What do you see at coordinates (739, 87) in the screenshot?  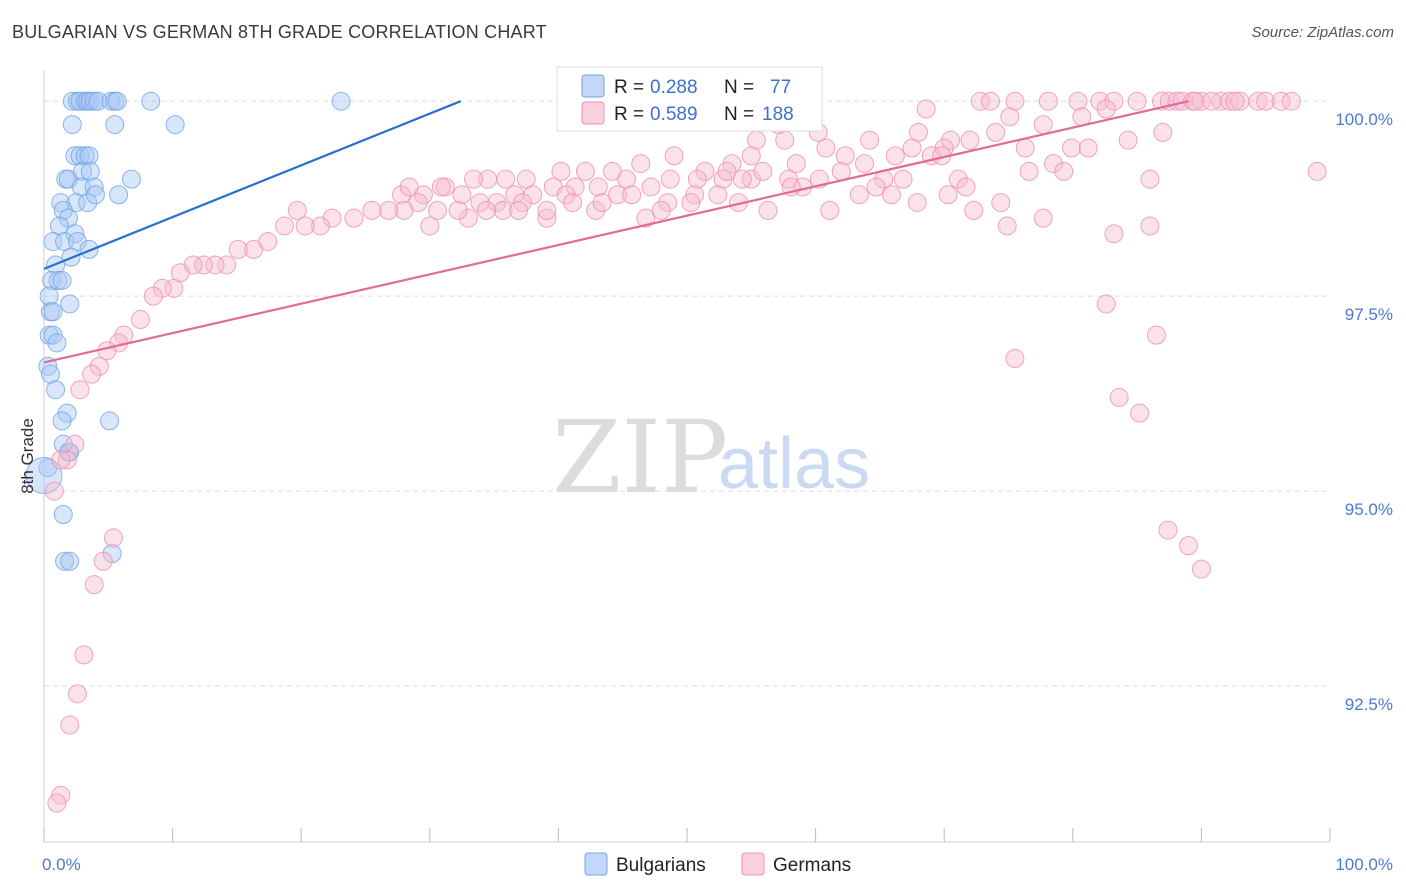 I see `legend-n-label-1: N =` at bounding box center [739, 87].